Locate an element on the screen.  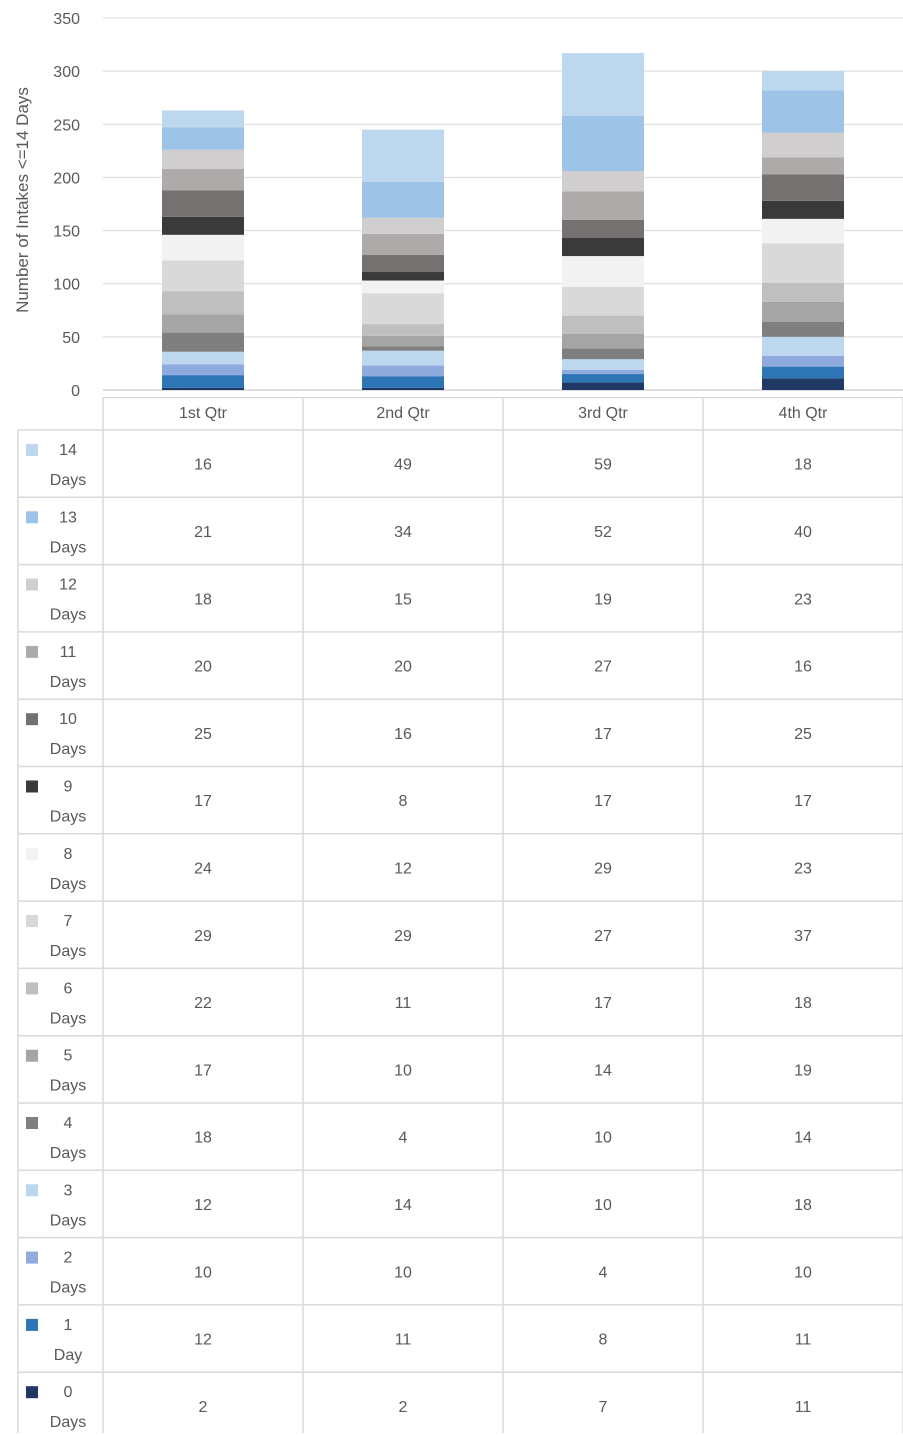
x-category-label: 2nd Qtr is located at coordinates (403, 413).